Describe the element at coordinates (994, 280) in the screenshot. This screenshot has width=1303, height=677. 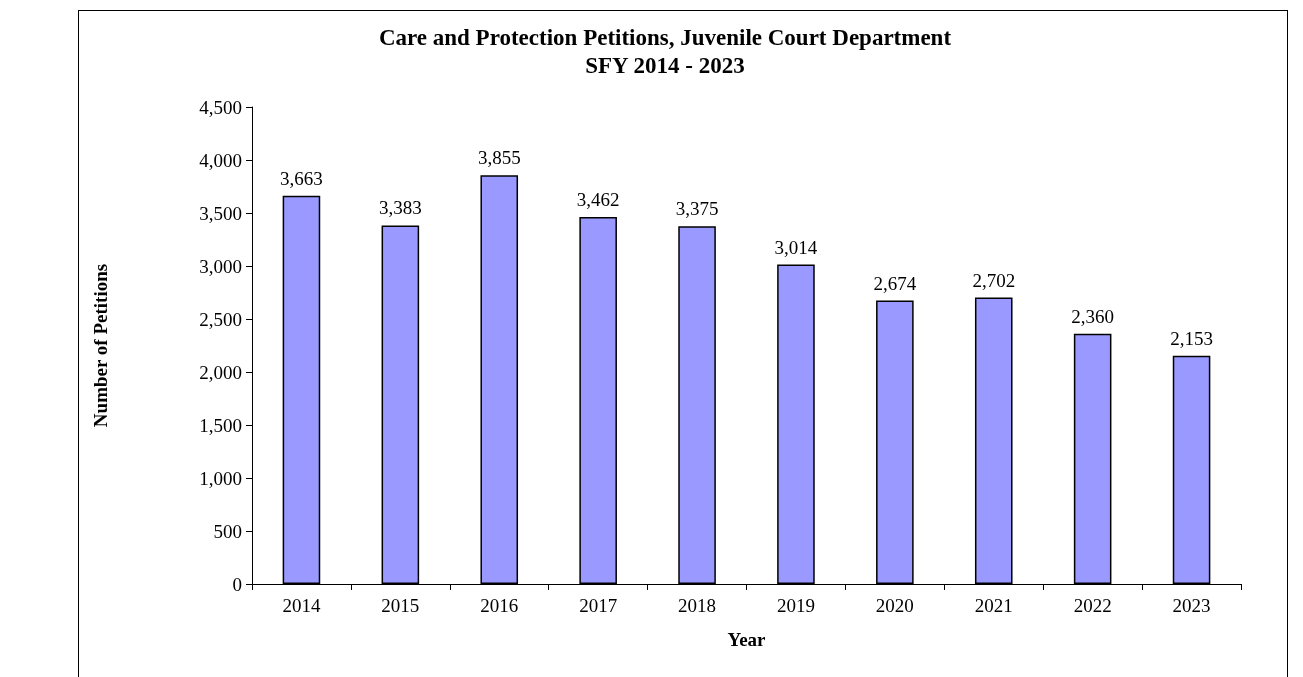
I see `data-label: 2,702` at that location.